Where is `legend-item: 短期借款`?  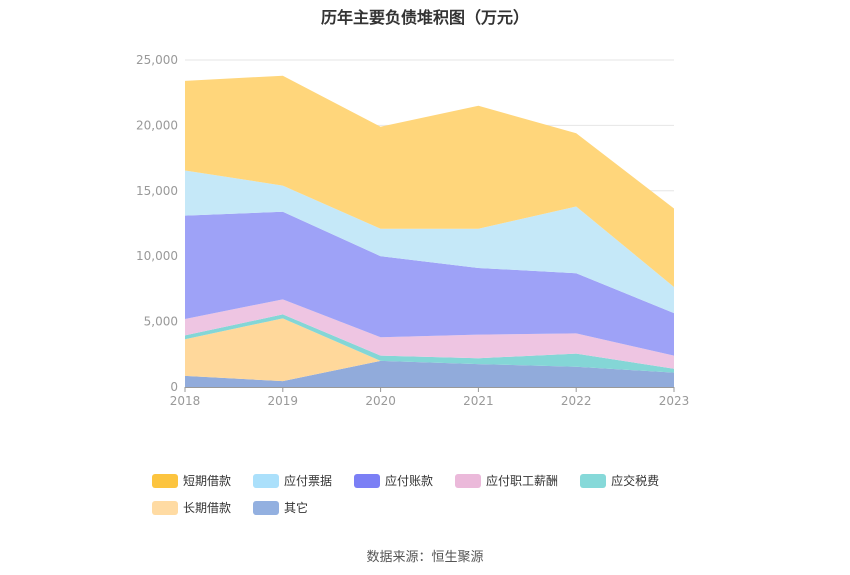
legend-item: 短期借款 is located at coordinates (191, 480).